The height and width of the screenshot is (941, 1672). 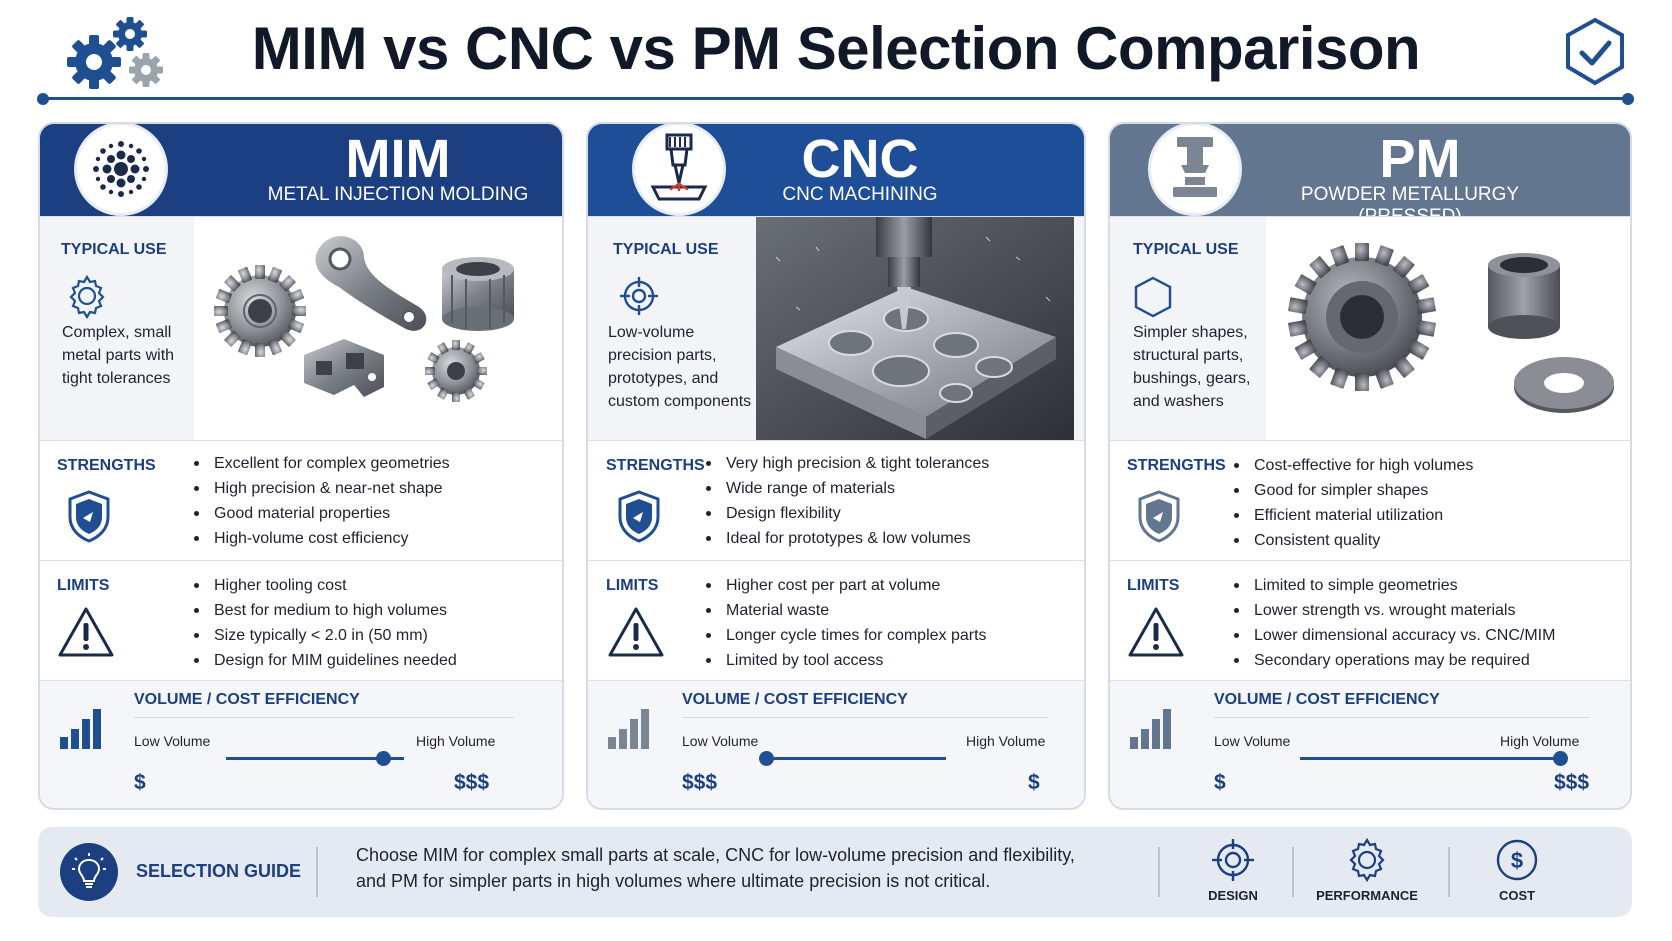 What do you see at coordinates (846, 488) in the screenshot?
I see `list-item: Wide range of materials` at bounding box center [846, 488].